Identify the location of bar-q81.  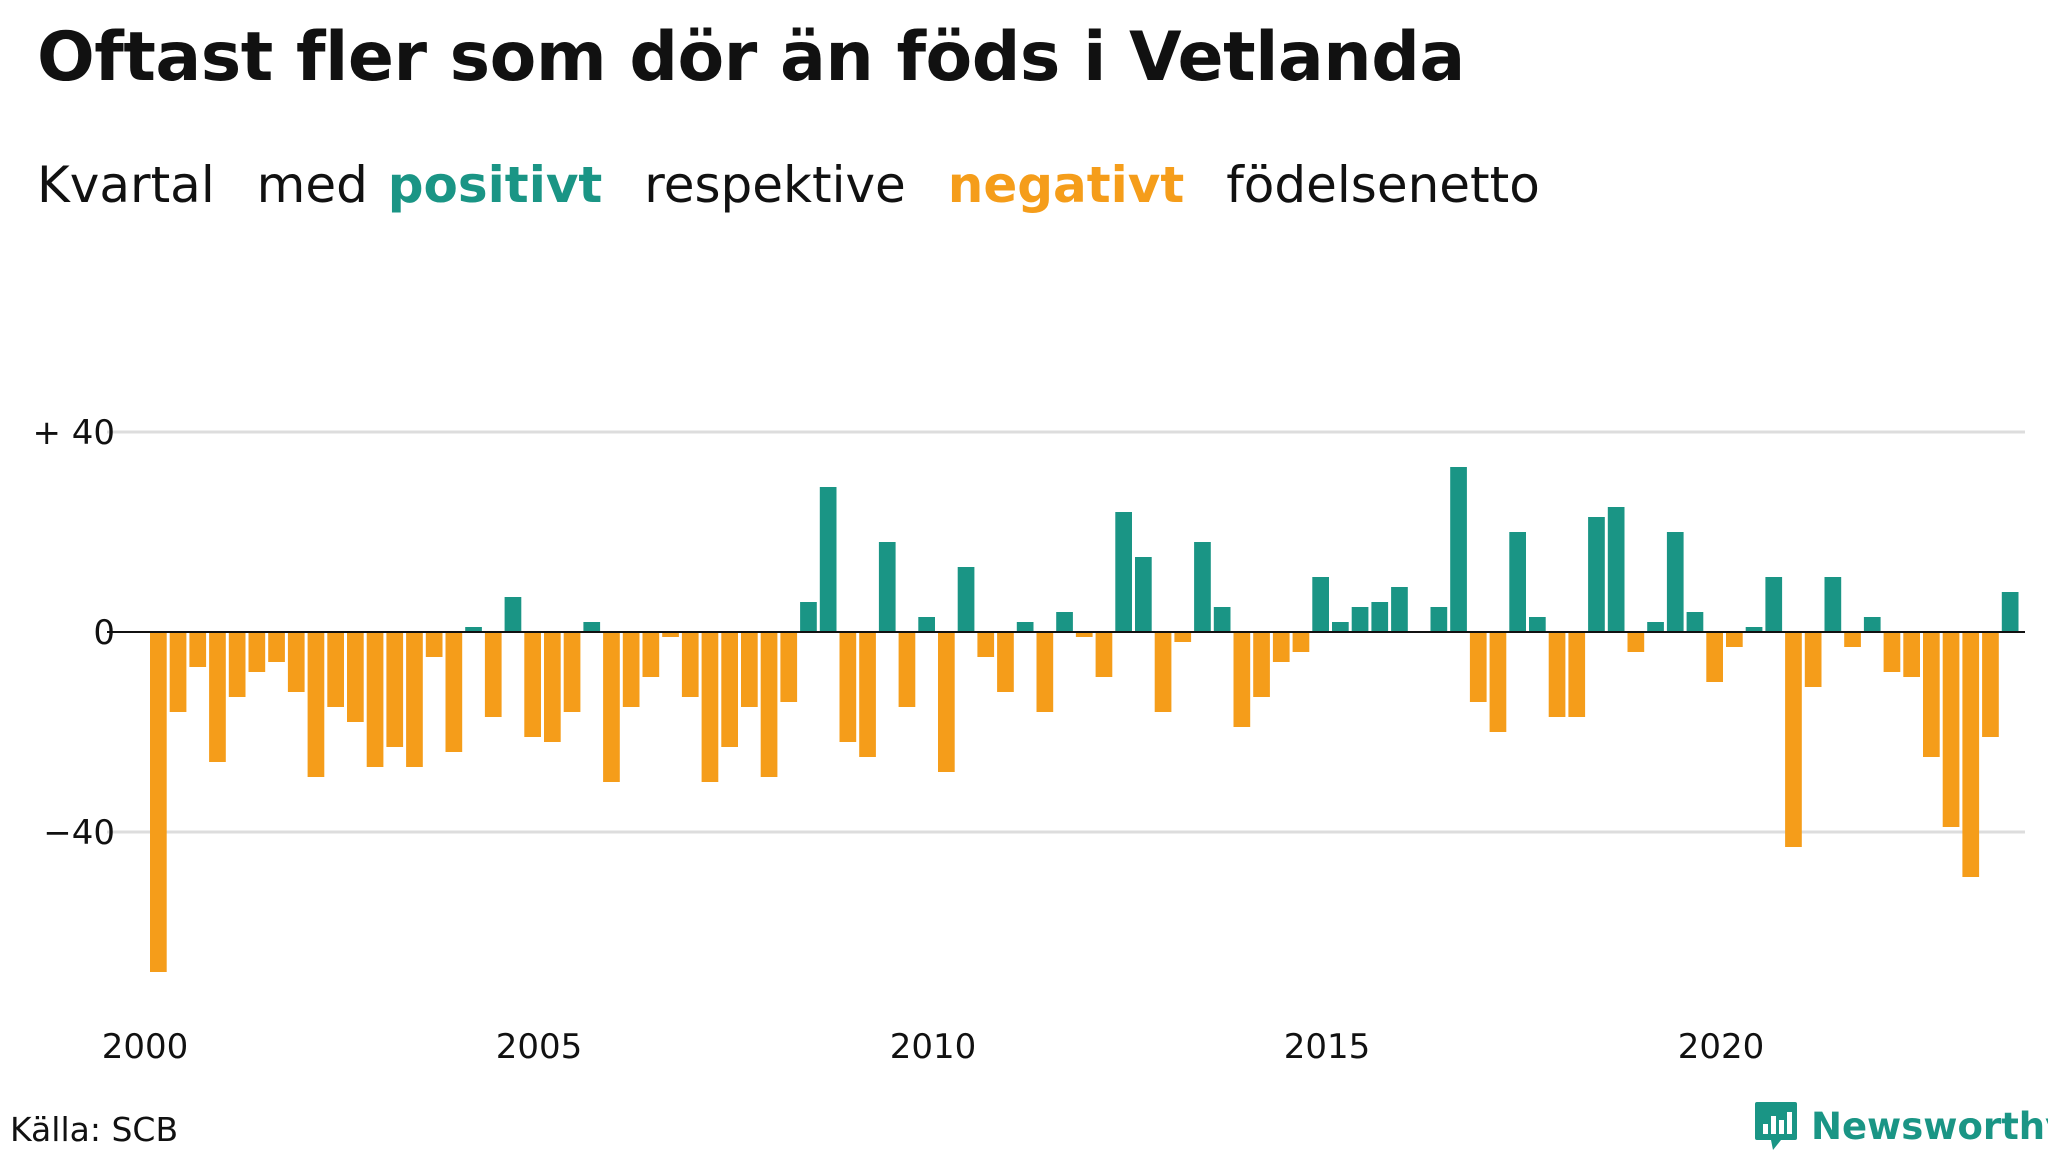
(1734, 639).